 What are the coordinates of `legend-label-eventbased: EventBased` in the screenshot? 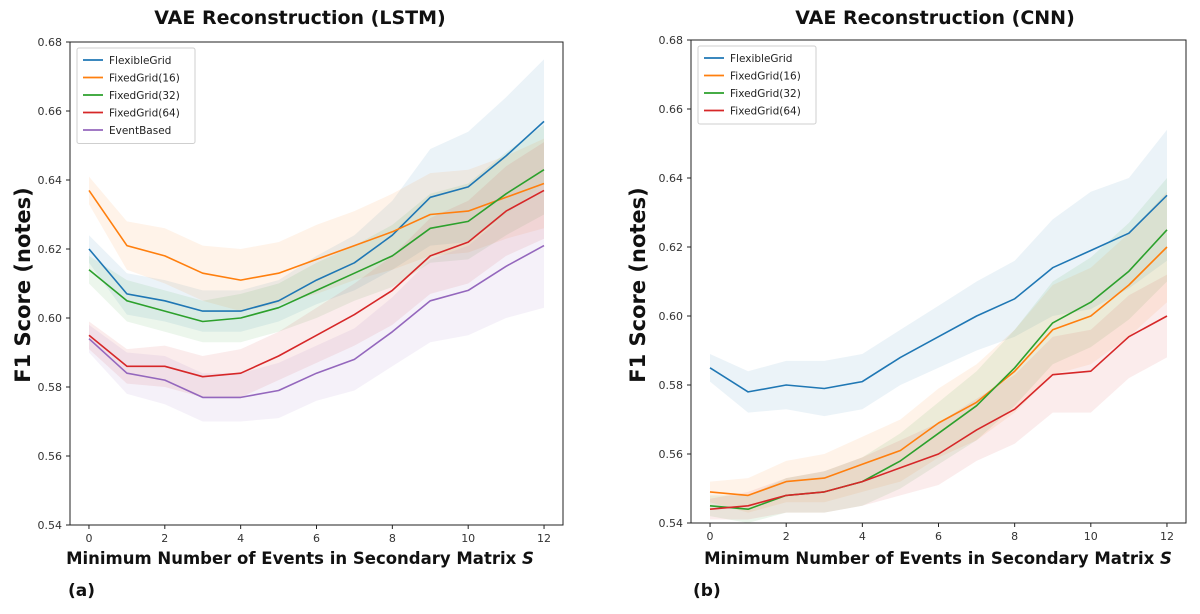 It's located at (140, 131).